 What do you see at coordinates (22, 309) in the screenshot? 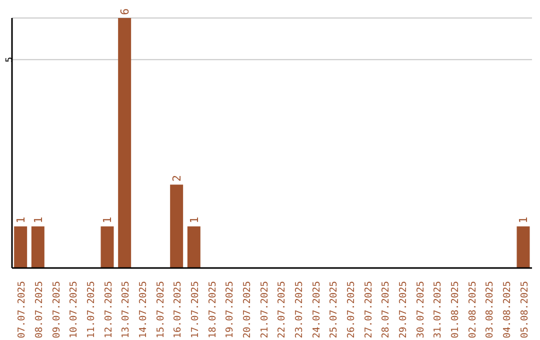
I see `x-tick-label: 07.07.2025` at bounding box center [22, 309].